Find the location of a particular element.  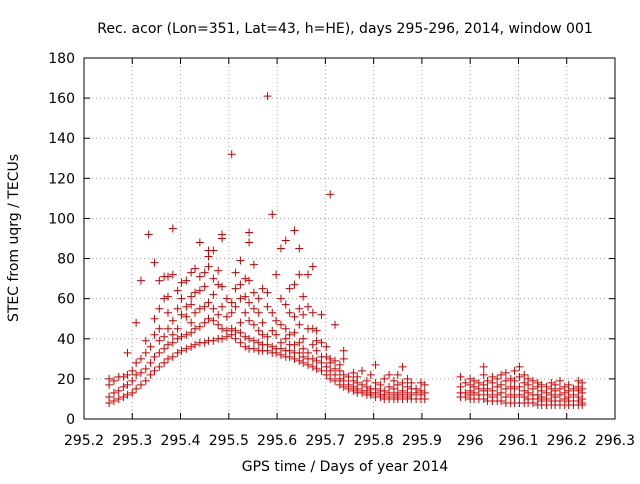

y-tick-label: 100 is located at coordinates (61, 219).